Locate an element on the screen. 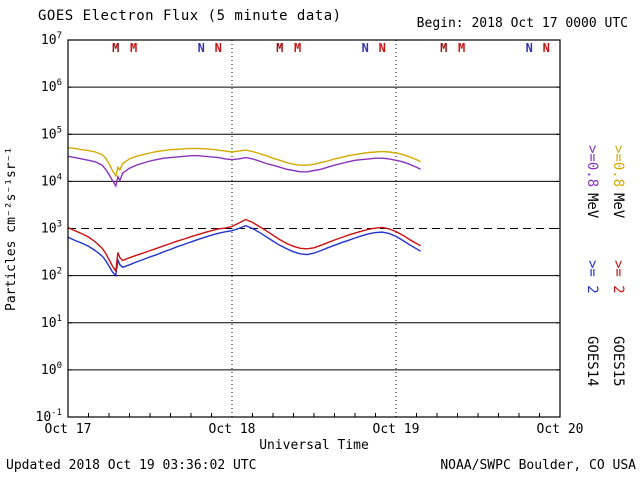 This screenshot has width=640, height=484. begin-timestamp: Begin: 2018 Oct 17 0000 UTC is located at coordinates (522, 23).